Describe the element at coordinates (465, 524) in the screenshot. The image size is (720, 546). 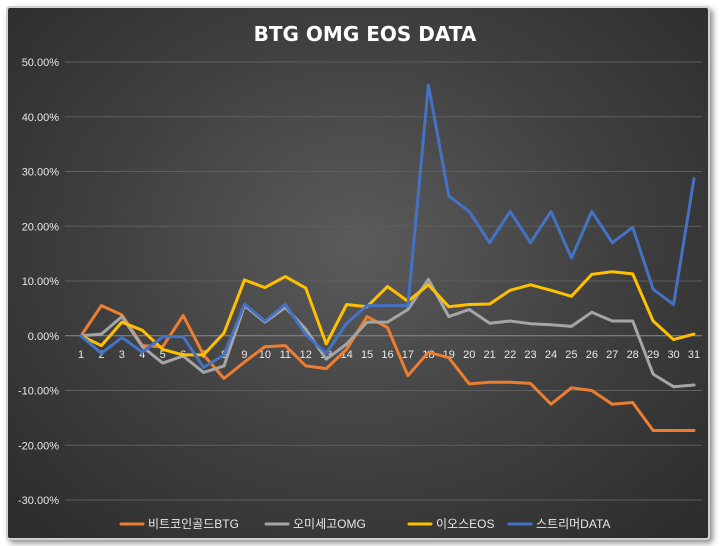
I see `legend-label: 이오스EOS` at that location.